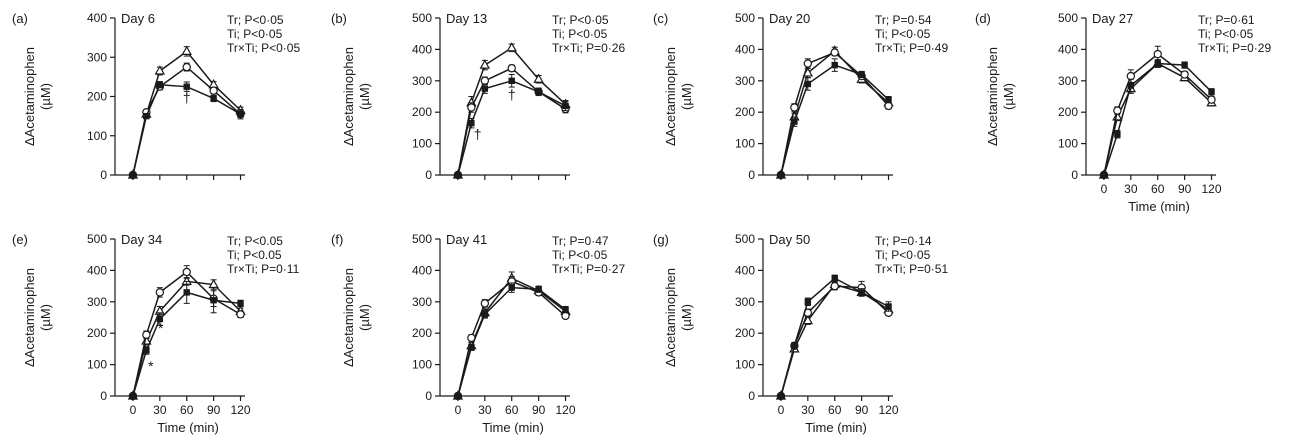  Describe the element at coordinates (903, 241) in the screenshot. I see `stats-line: Tr; P=0·14` at that location.